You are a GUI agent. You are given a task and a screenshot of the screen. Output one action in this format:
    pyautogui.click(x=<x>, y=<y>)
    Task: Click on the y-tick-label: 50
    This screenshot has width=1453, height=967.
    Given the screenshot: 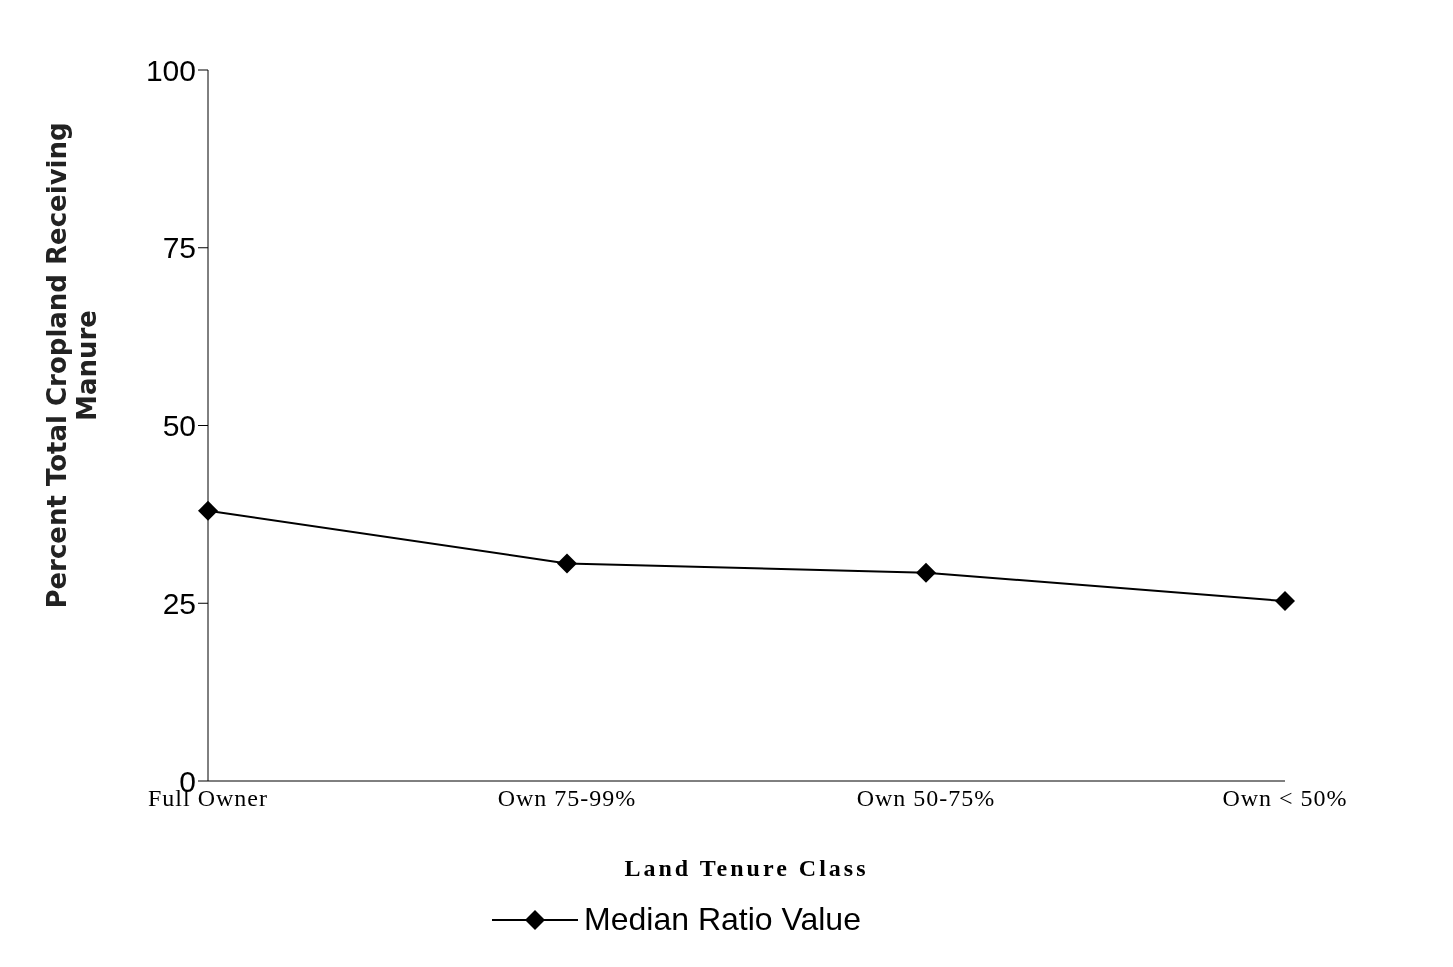 What is the action you would take?
    pyautogui.click(x=179, y=426)
    